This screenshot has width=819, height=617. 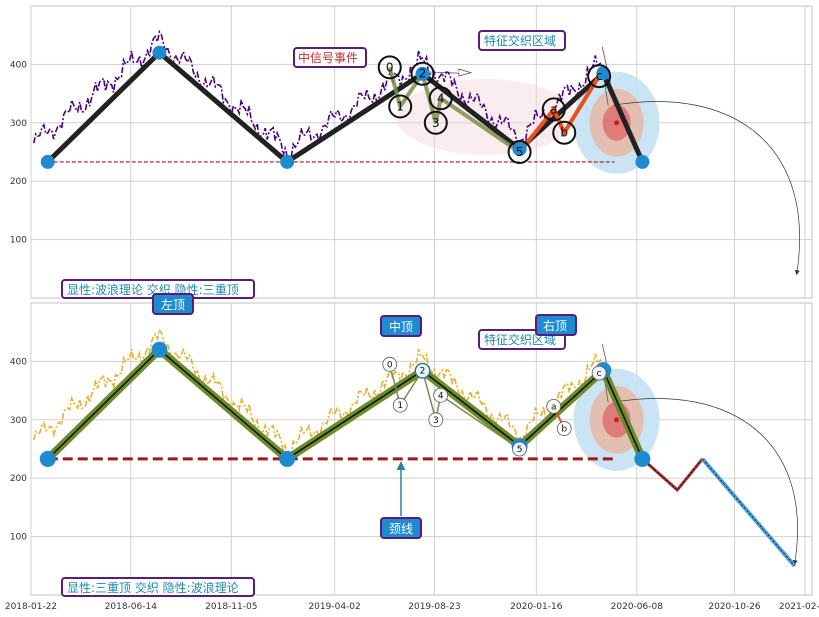 I want to click on top-region-label: 特征交织区域, so click(x=520, y=40).